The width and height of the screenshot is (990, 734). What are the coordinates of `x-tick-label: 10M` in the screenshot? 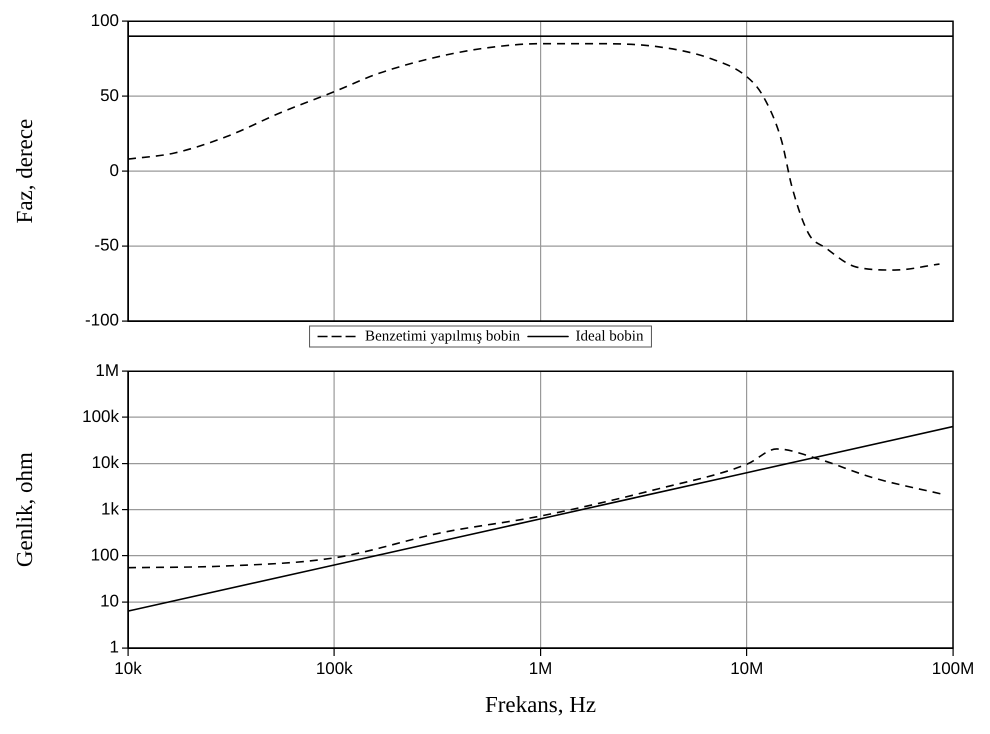 It's located at (747, 668).